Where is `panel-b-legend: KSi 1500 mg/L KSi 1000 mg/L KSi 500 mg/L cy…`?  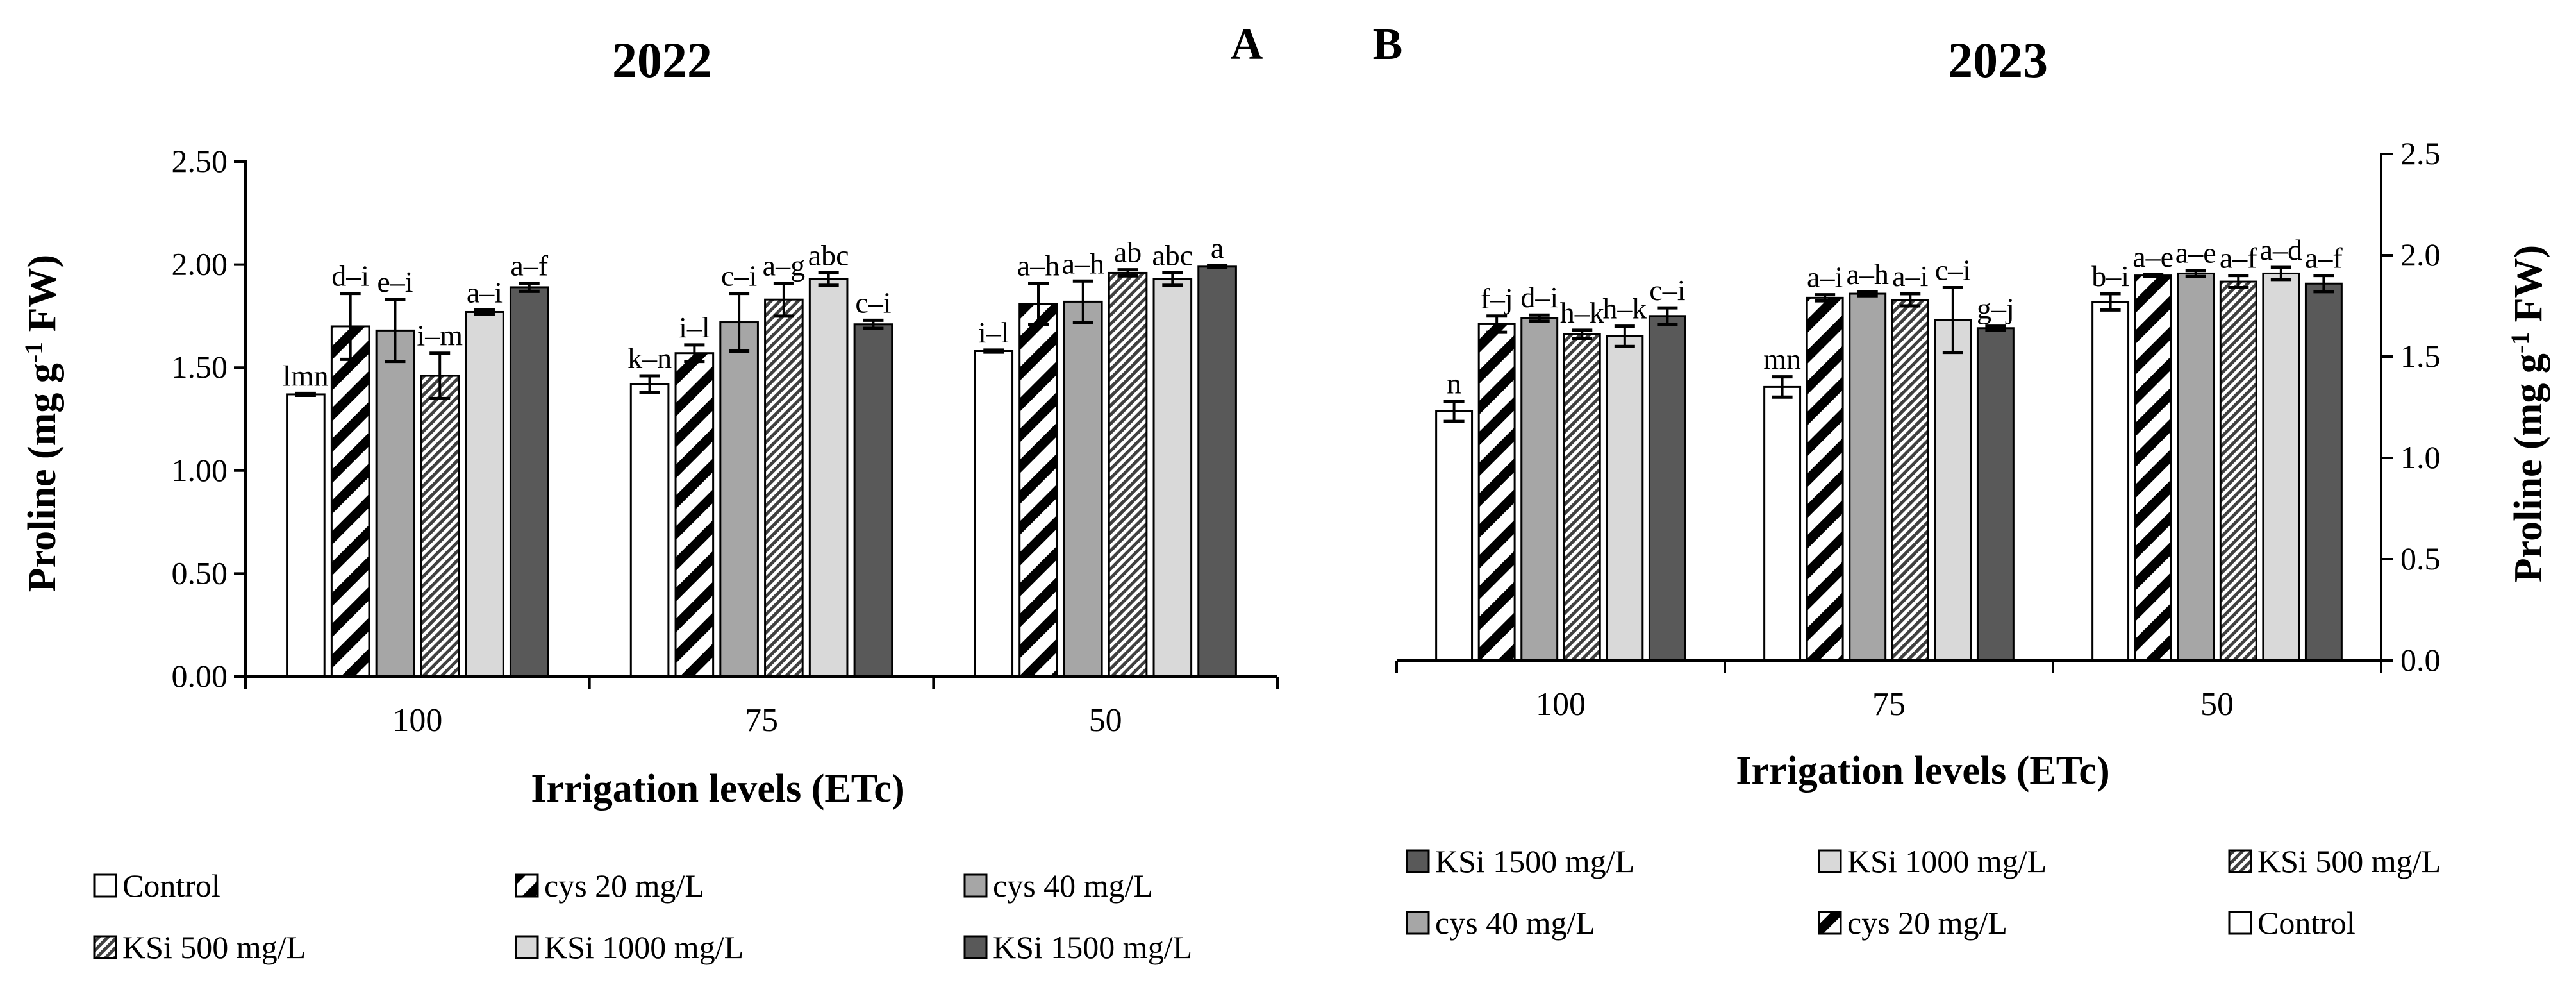 panel-b-legend: KSi 1500 mg/L KSi 1000 mg/L KSi 500 mg/L cy… is located at coordinates (1923, 892).